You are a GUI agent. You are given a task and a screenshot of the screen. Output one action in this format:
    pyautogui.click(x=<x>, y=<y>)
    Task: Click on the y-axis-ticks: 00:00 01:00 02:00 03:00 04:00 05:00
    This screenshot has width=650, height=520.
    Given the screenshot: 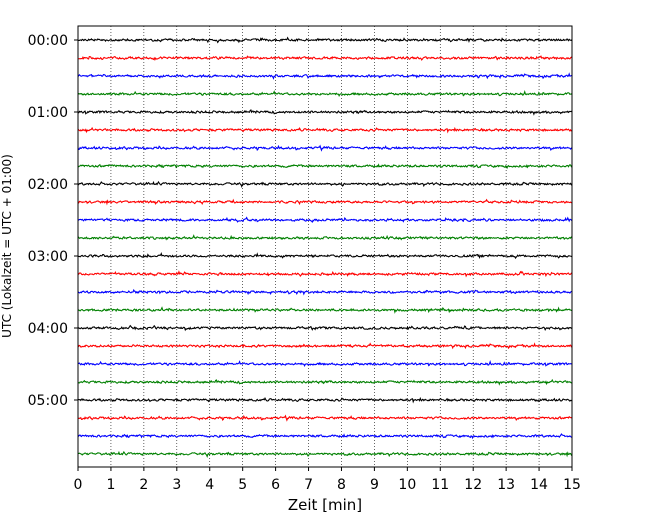 What is the action you would take?
    pyautogui.click(x=53, y=221)
    